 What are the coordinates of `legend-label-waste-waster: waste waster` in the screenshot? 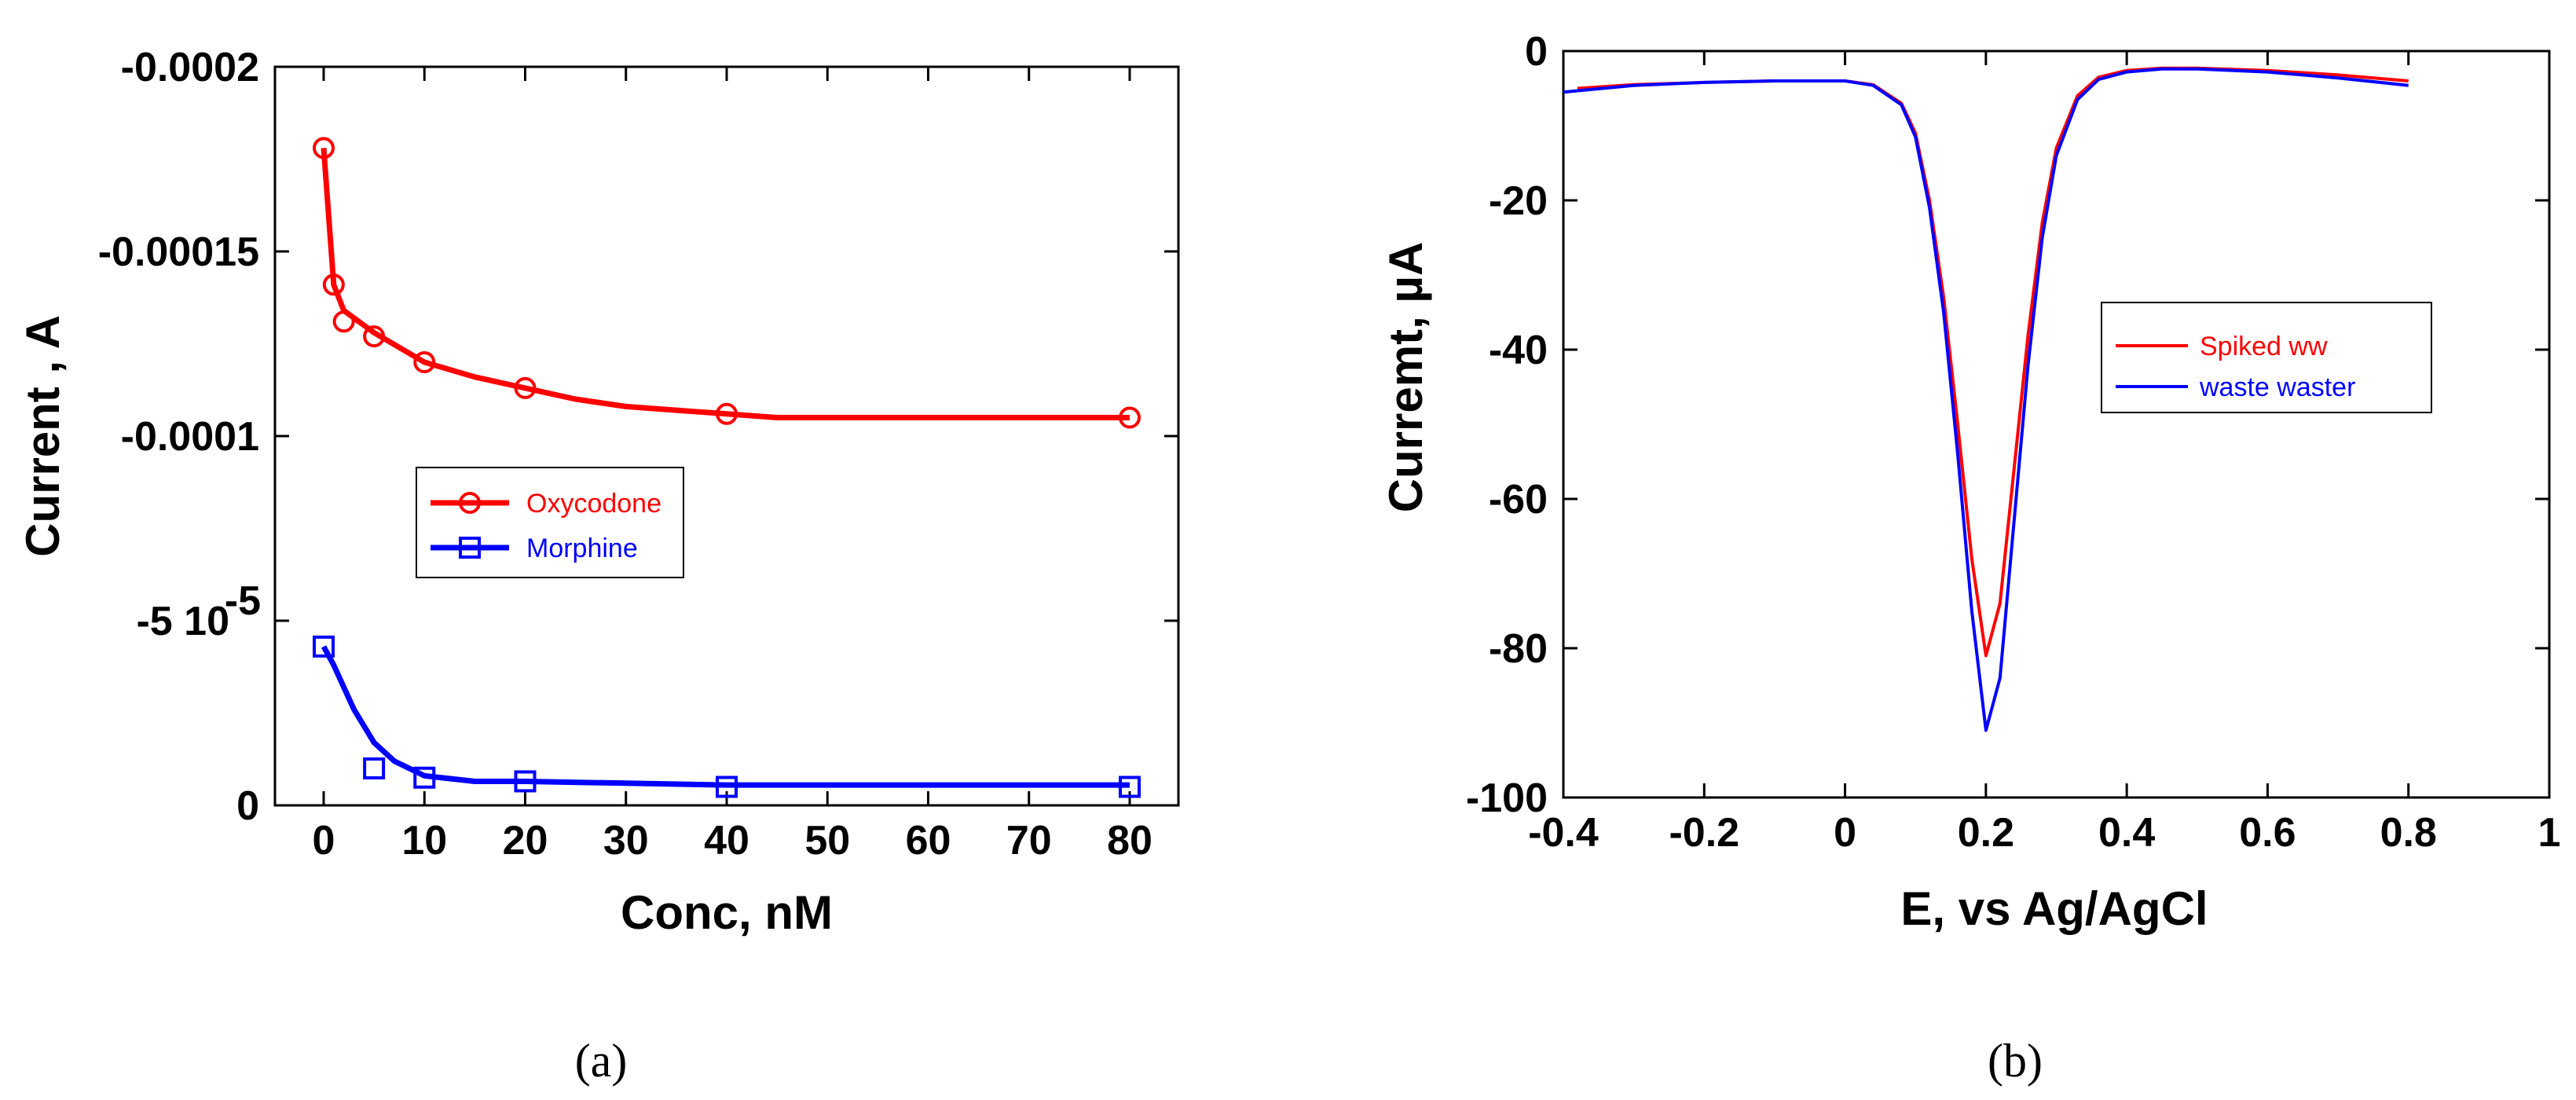 It's located at (2277, 387).